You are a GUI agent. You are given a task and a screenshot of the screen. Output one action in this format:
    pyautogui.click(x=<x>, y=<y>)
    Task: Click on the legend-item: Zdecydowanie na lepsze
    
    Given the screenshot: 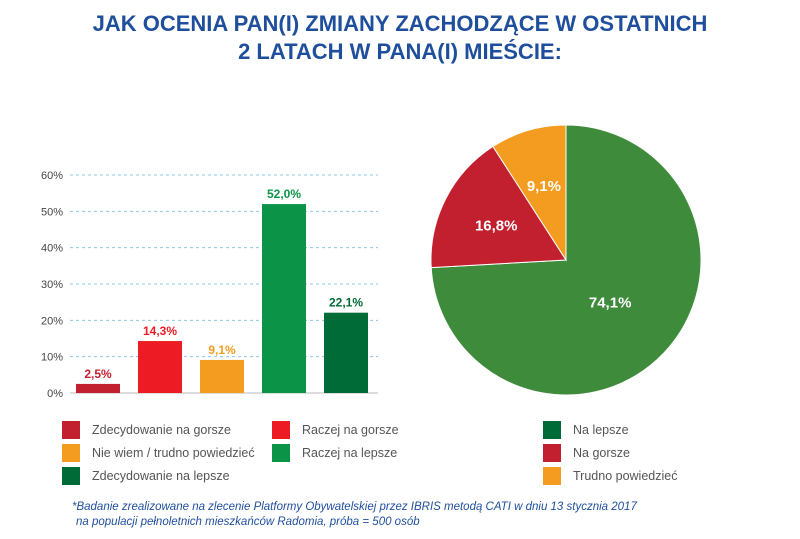 What is the action you would take?
    pyautogui.click(x=146, y=476)
    